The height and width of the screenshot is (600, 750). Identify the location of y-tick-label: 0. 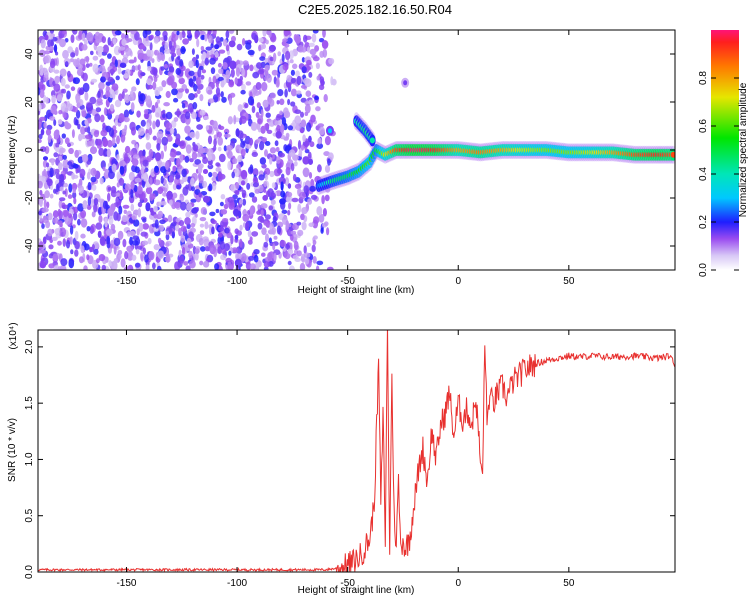
(29, 150).